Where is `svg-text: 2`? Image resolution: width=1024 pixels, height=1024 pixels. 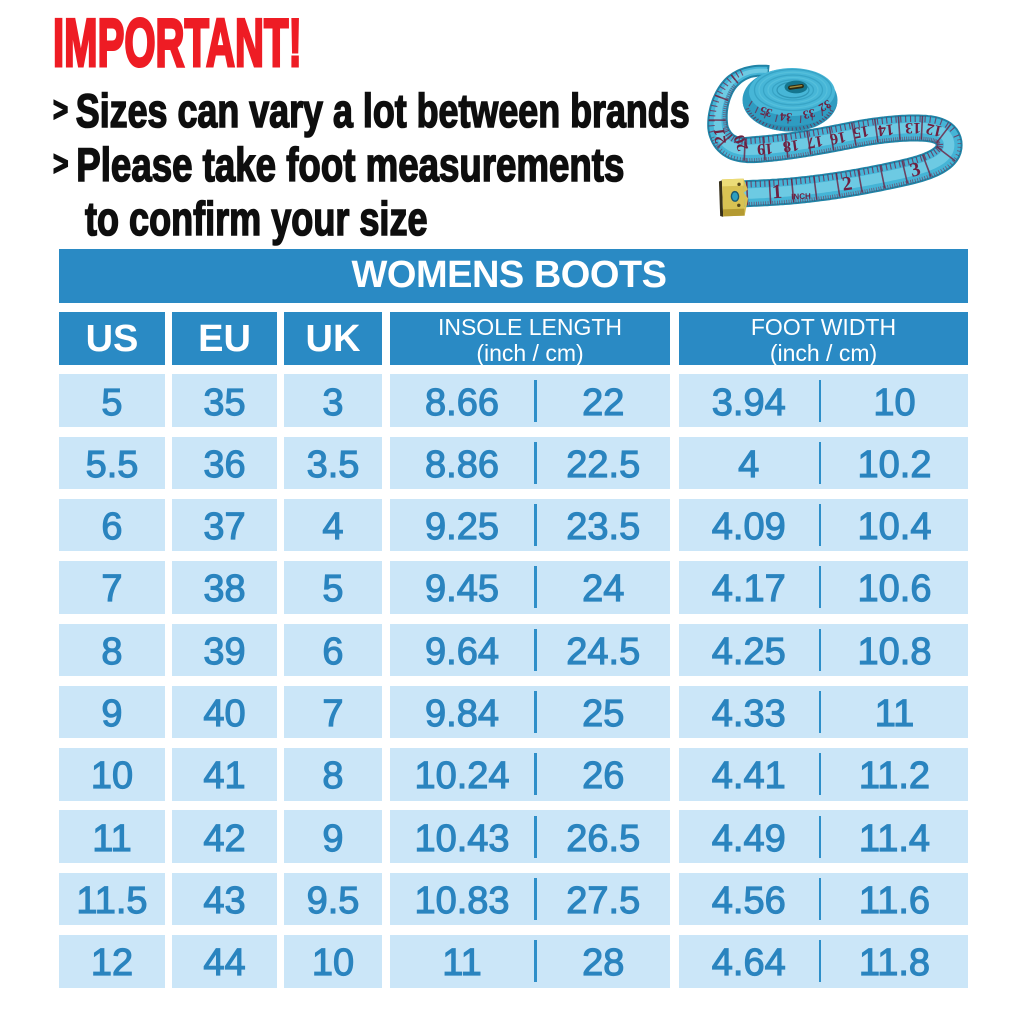 svg-text: 2 is located at coordinates (846, 183).